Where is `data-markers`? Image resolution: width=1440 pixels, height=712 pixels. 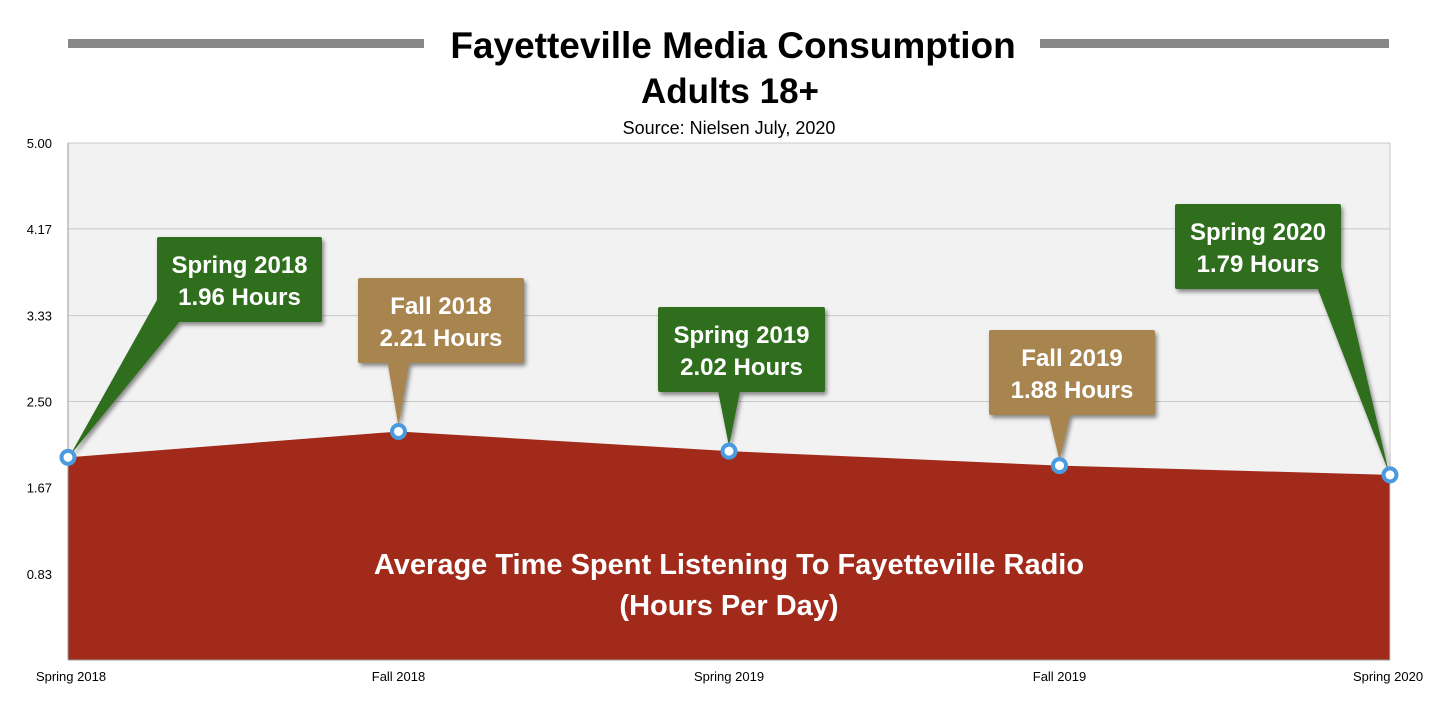 data-markers is located at coordinates (729, 453).